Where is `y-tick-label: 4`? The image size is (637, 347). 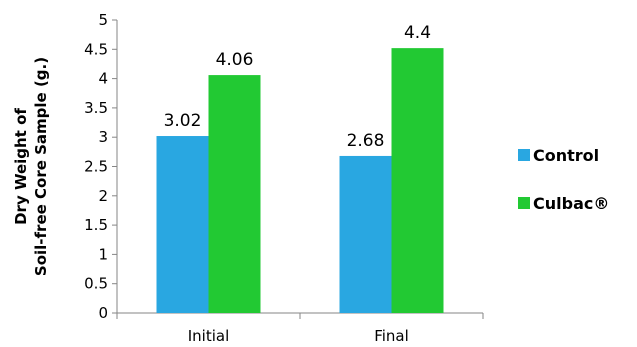
y-tick-label: 4 is located at coordinates (103, 79).